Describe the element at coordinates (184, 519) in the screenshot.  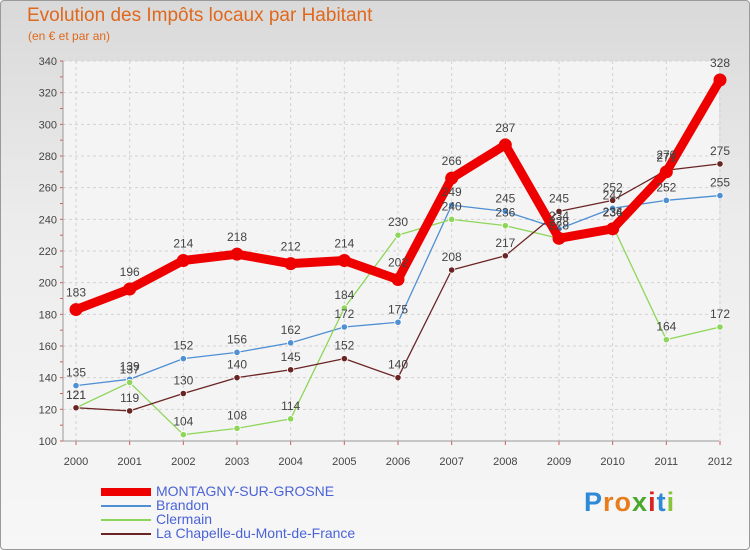
I see `legend-label: Clermain` at that location.